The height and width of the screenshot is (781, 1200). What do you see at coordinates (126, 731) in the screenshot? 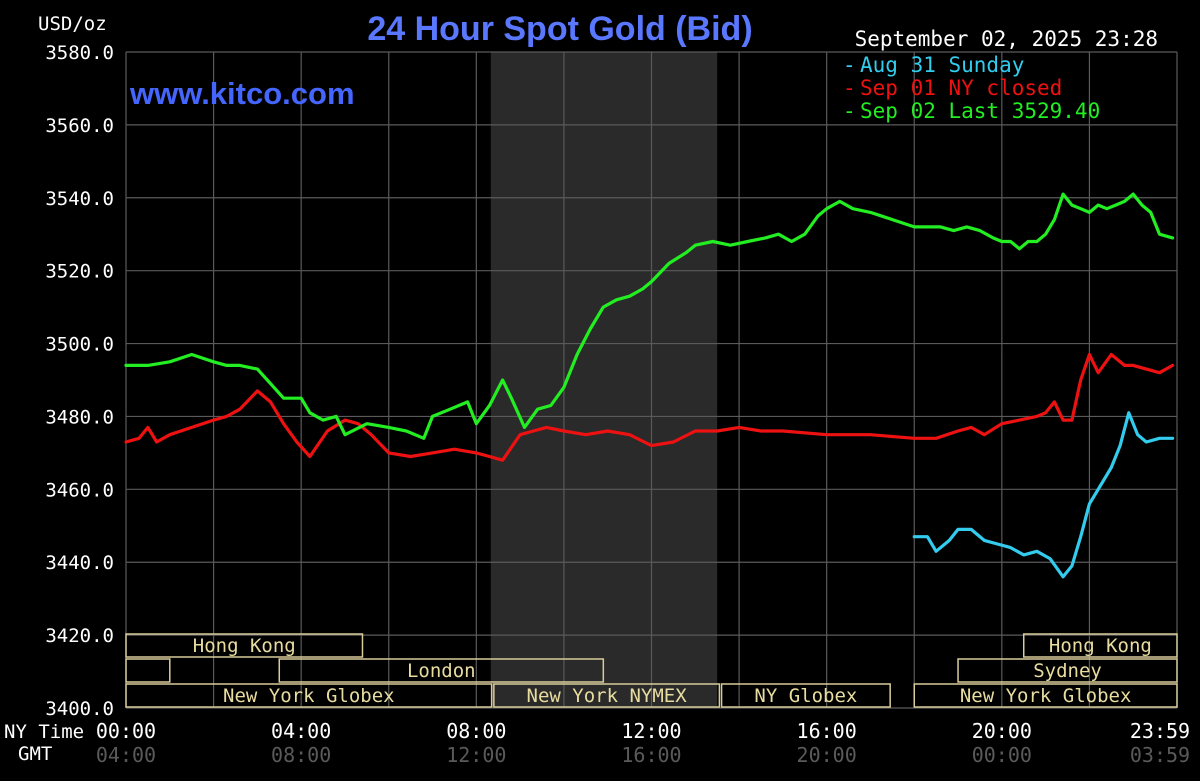
I see `x-tick-ny: 00:00` at bounding box center [126, 731].